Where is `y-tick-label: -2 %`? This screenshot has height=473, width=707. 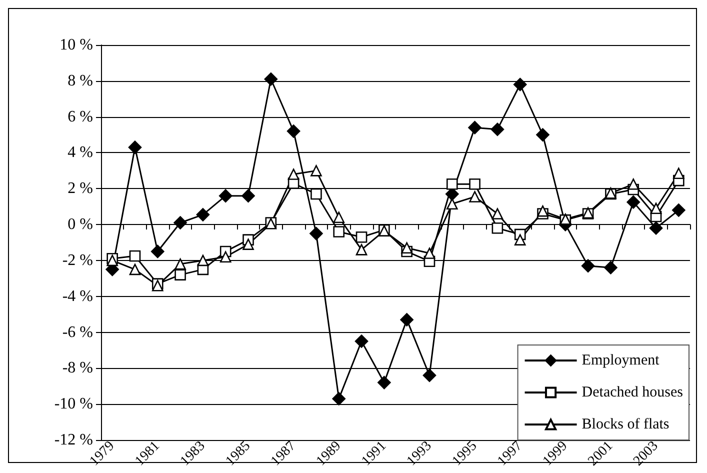 y-tick-label: -2 % is located at coordinates (77, 260).